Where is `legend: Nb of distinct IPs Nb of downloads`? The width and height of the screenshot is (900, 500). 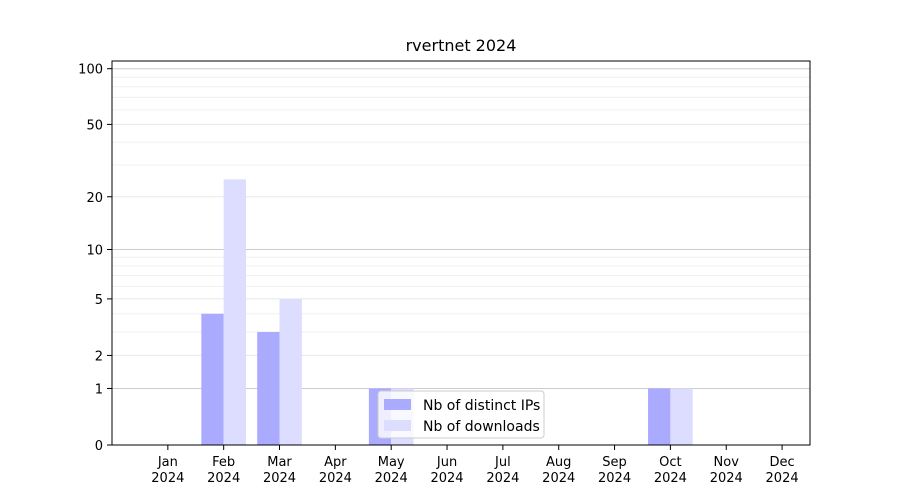 legend: Nb of distinct IPs Nb of downloads is located at coordinates (461, 414).